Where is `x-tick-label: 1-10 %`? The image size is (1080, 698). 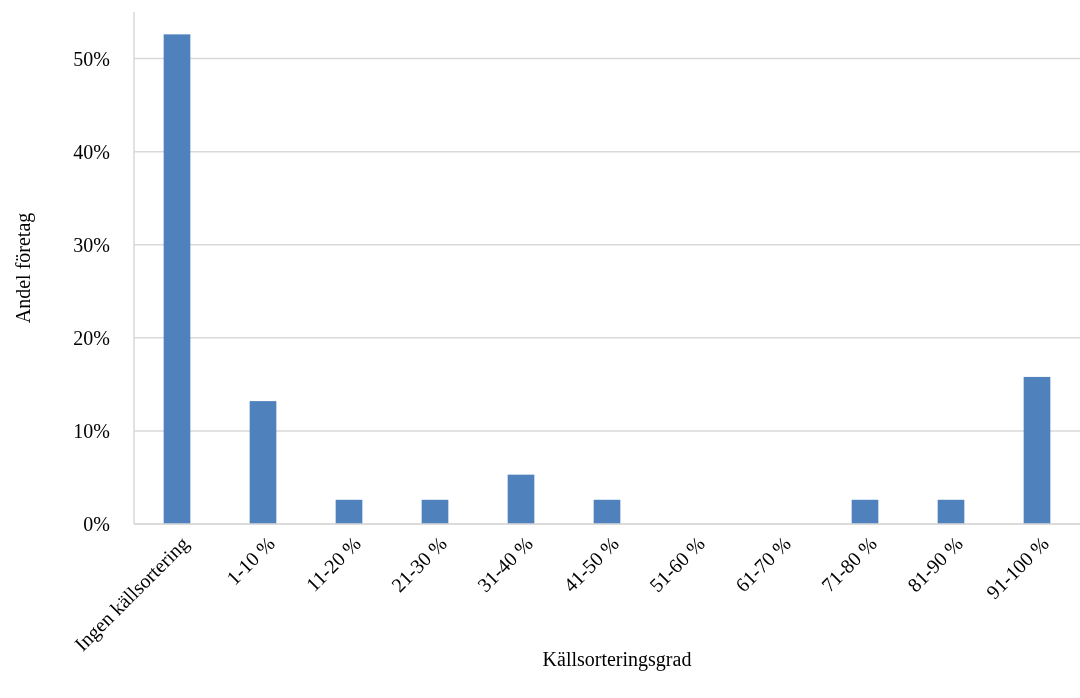
x-tick-label: 1-10 % is located at coordinates (250, 561).